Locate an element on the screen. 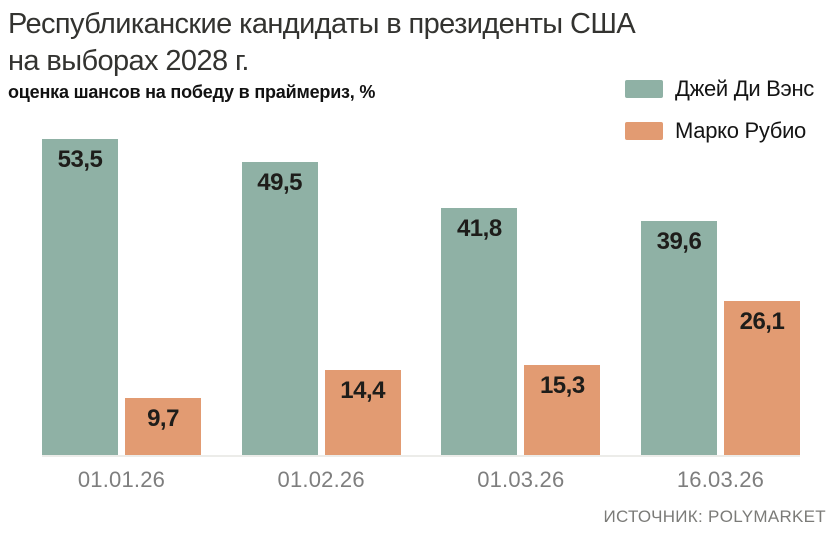 Image resolution: width=840 pixels, height=536 pixels. bar-vance: 39,6 is located at coordinates (678, 338).